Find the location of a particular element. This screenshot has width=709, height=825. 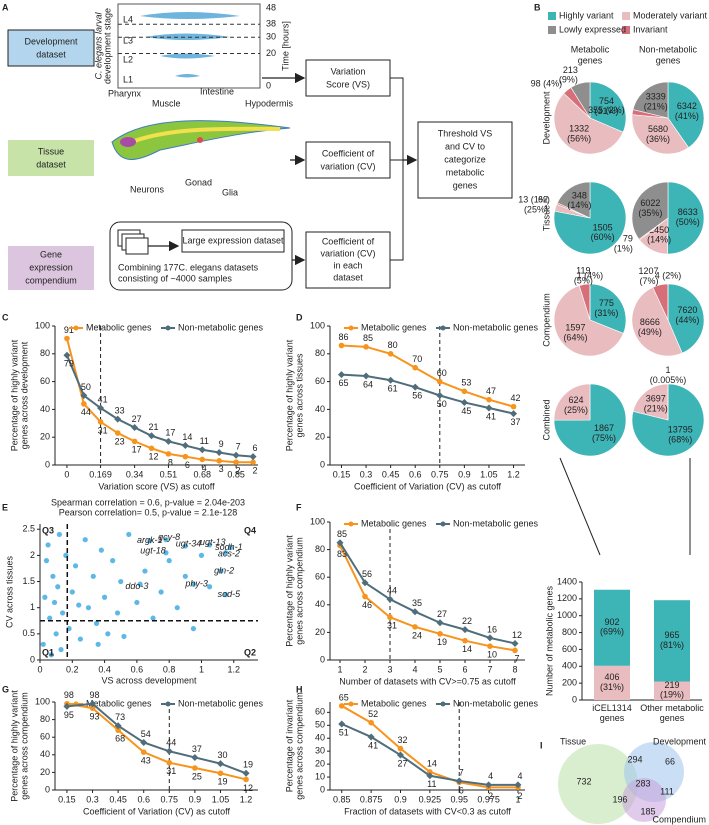

time-tick-label: 30 is located at coordinates (271, 37).